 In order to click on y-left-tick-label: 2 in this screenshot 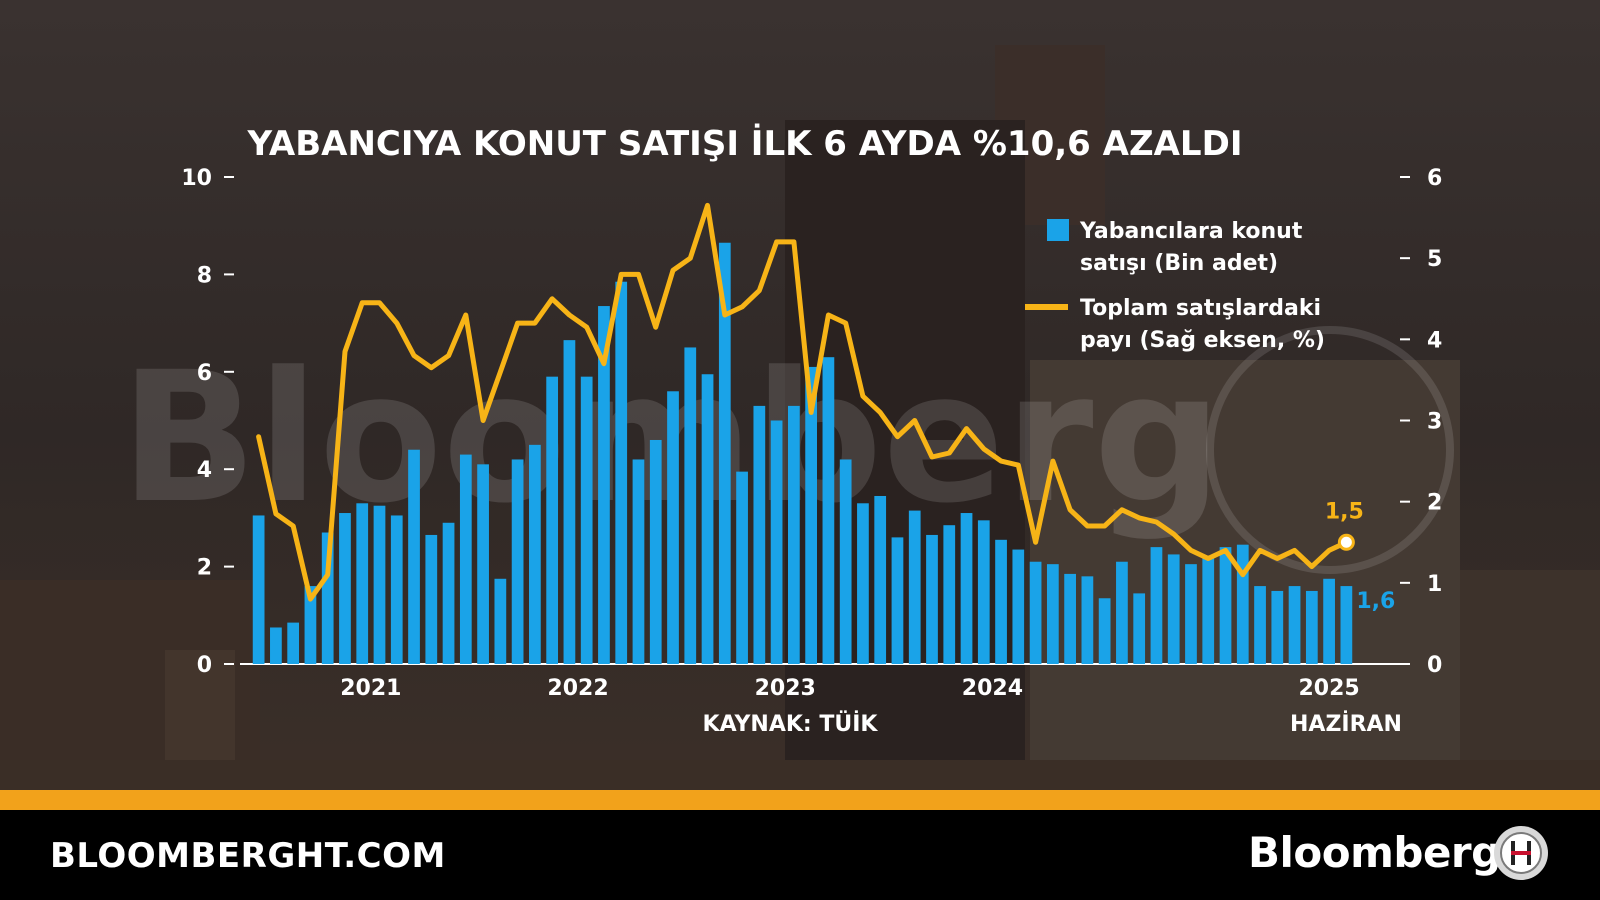, I will do `click(204, 568)`.